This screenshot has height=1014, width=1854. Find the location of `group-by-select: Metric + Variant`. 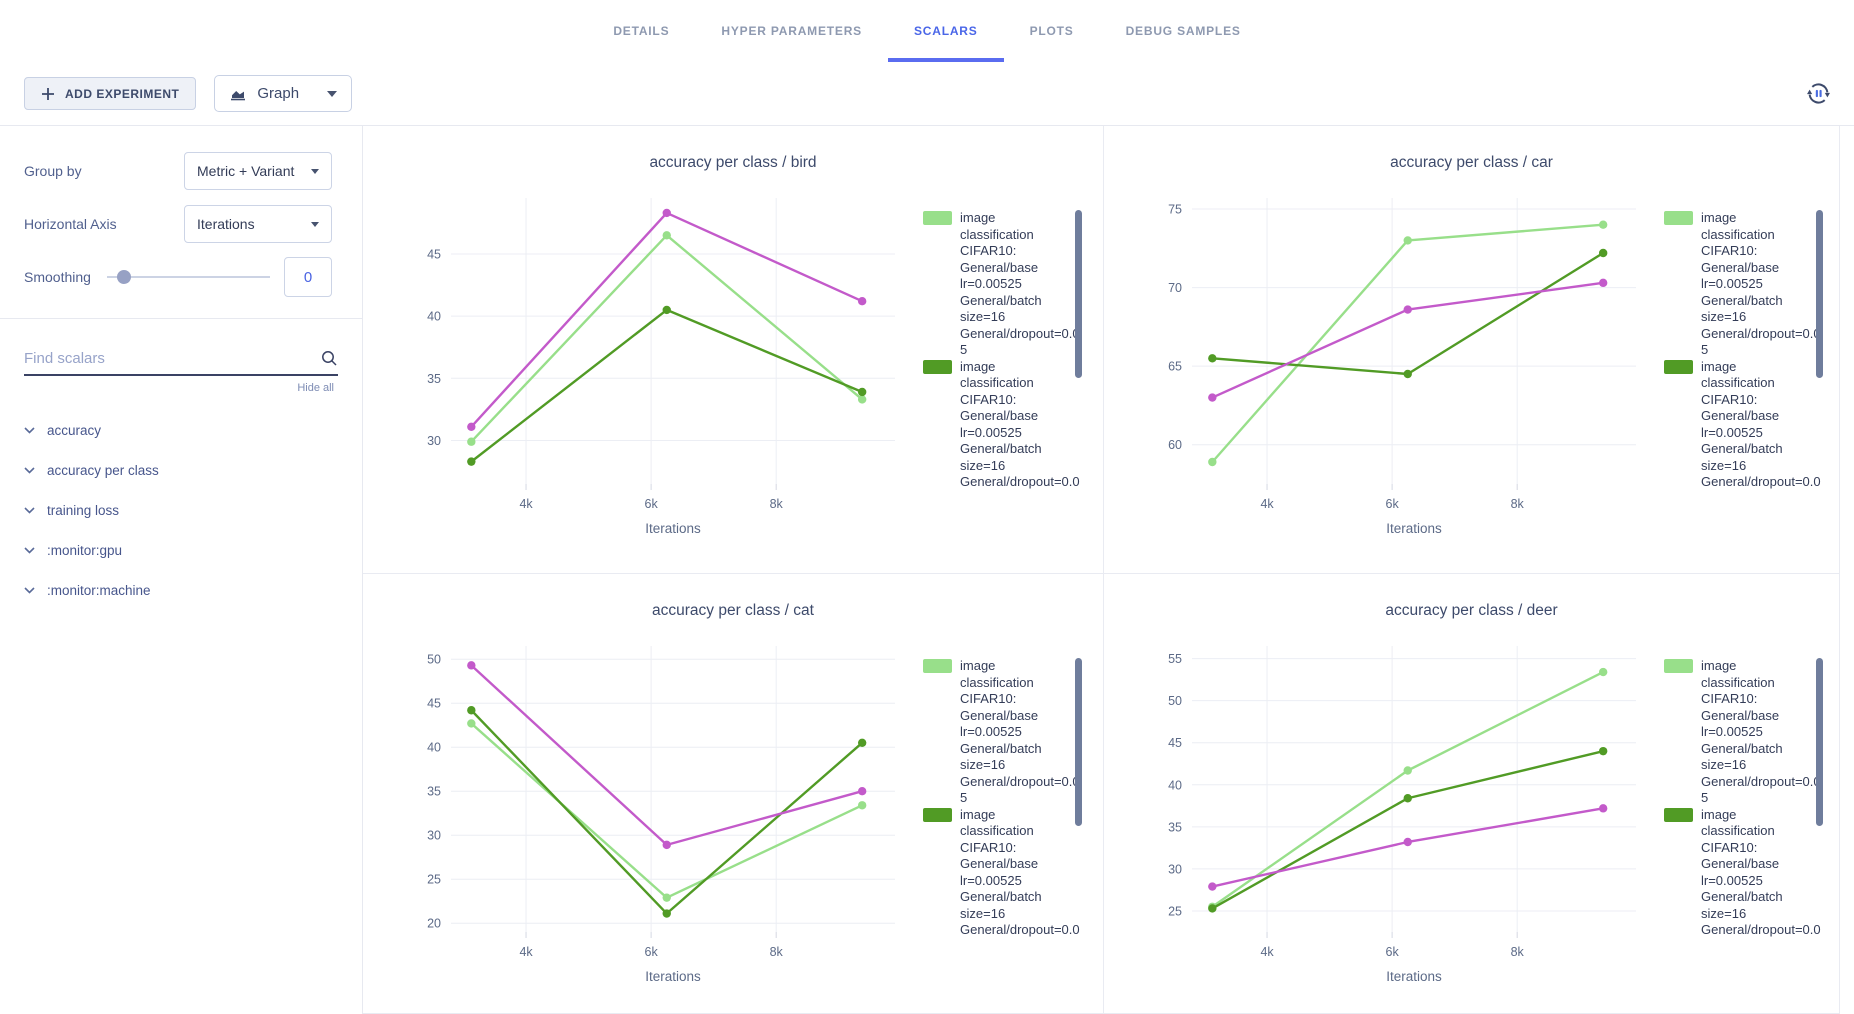

group-by-select: Metric + Variant is located at coordinates (258, 171).